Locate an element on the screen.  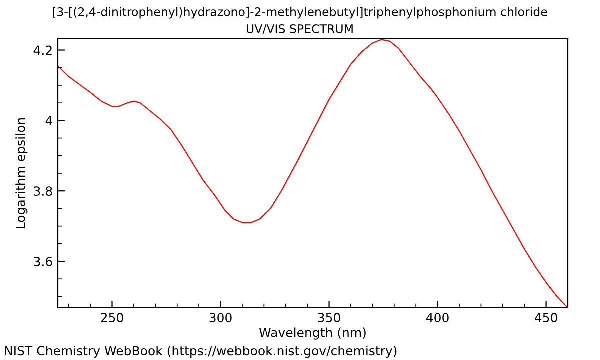
y-tick-label: 4.2 is located at coordinates (43, 51).